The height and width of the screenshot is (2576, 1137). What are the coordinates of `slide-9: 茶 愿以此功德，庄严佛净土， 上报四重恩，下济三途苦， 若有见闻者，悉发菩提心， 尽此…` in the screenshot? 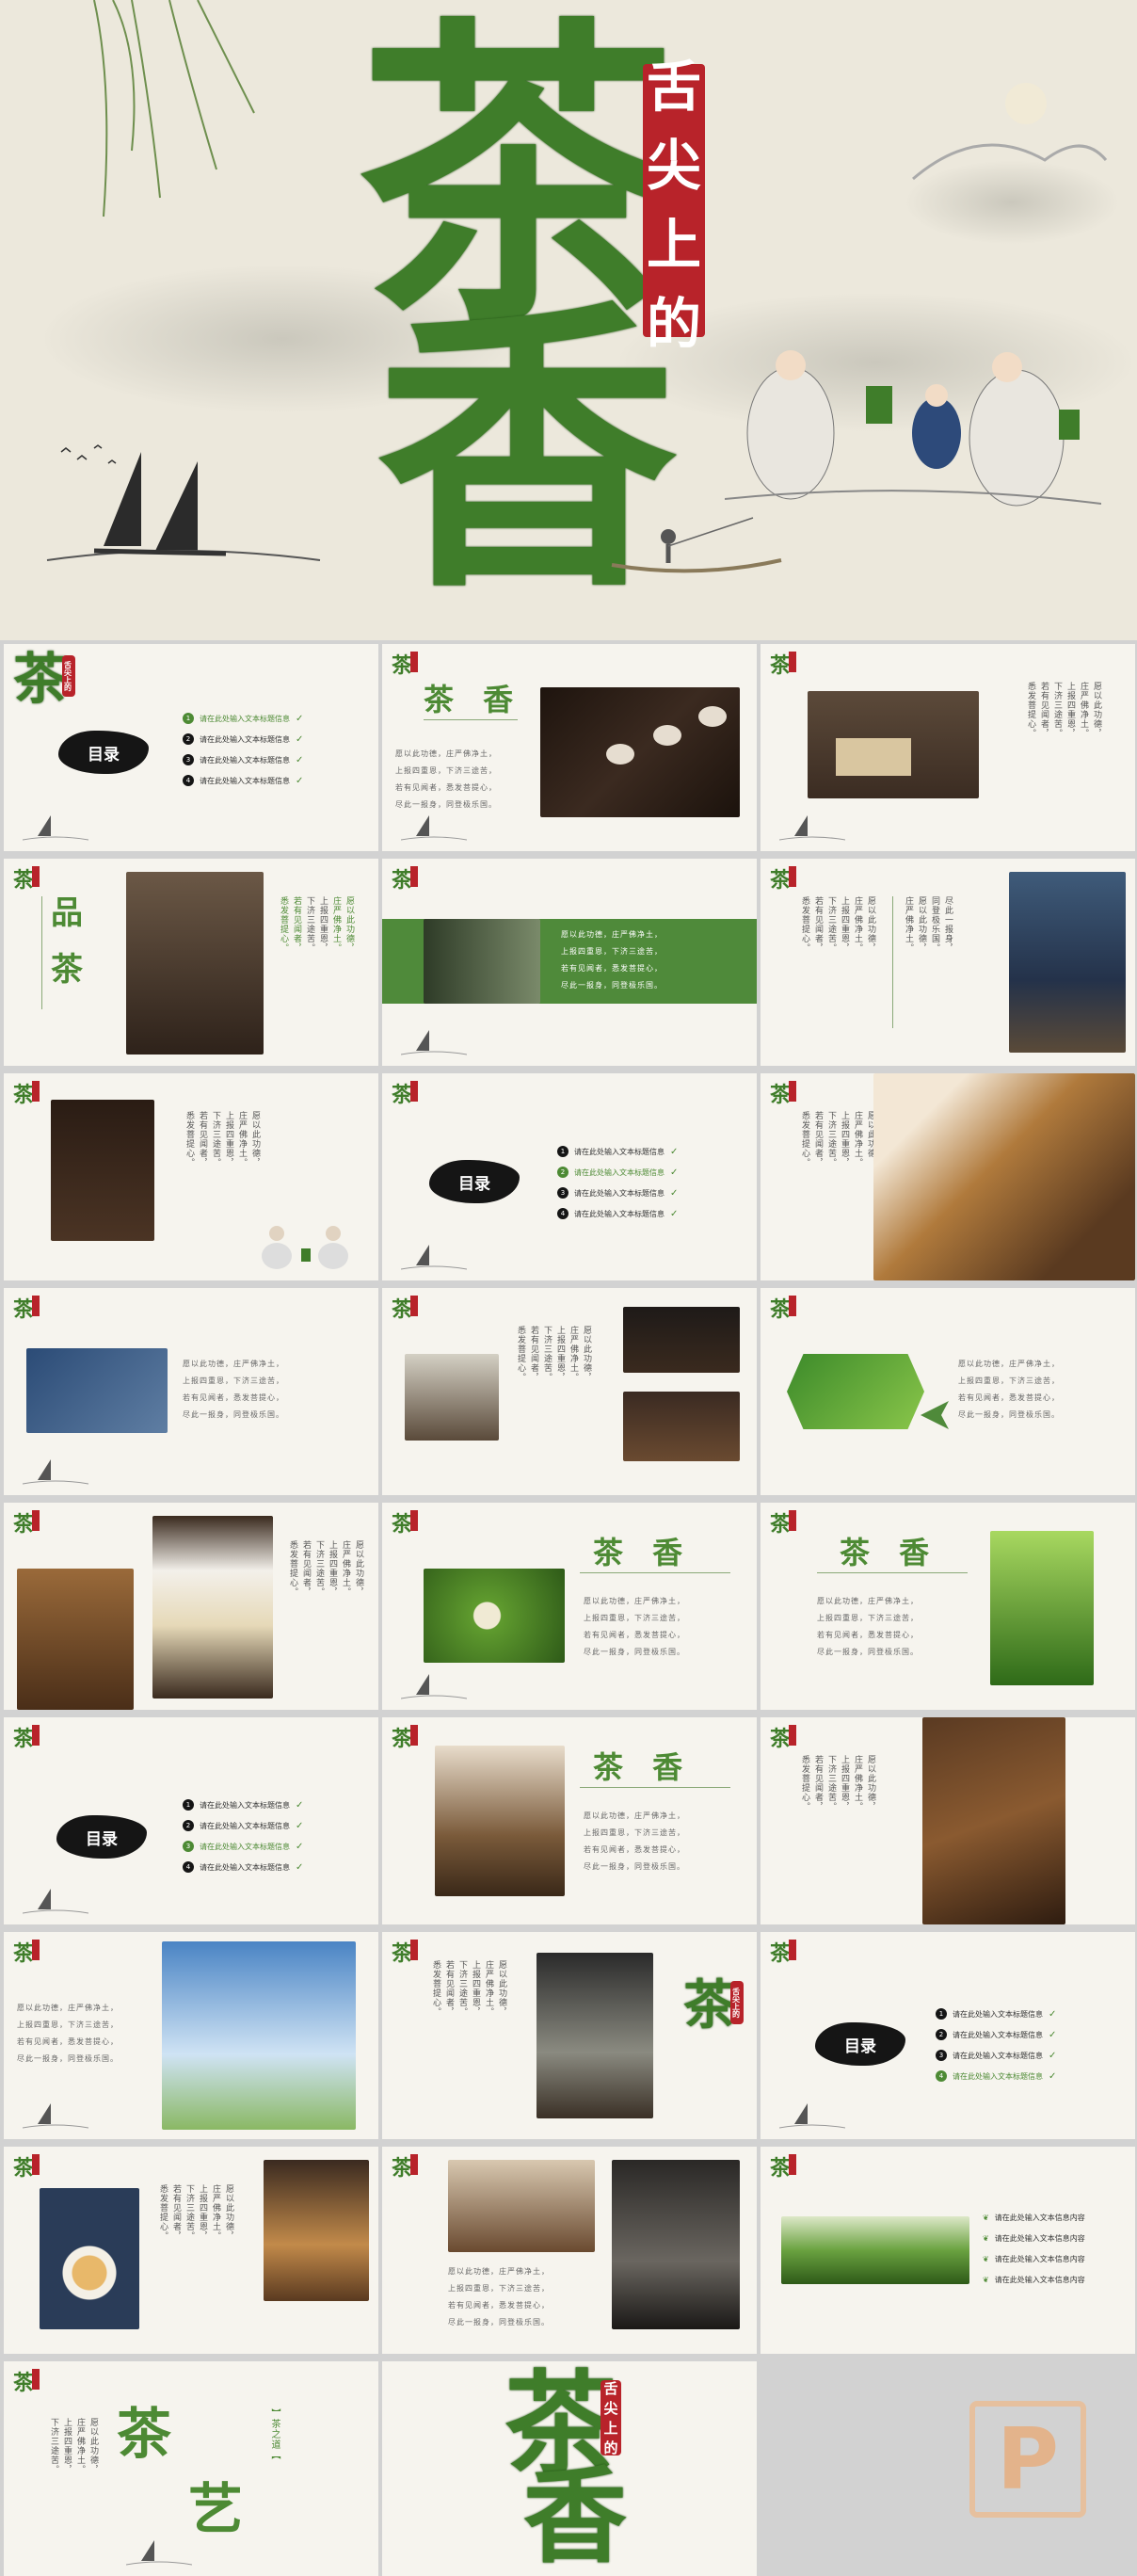 It's located at (191, 1391).